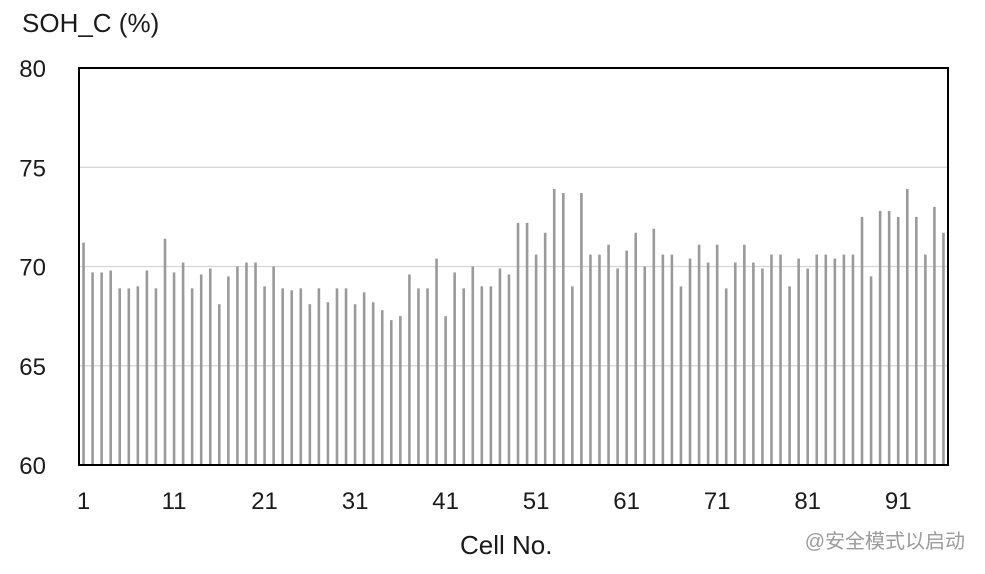  What do you see at coordinates (91, 23) in the screenshot?
I see `y-axis-label: SOH_C (%)` at bounding box center [91, 23].